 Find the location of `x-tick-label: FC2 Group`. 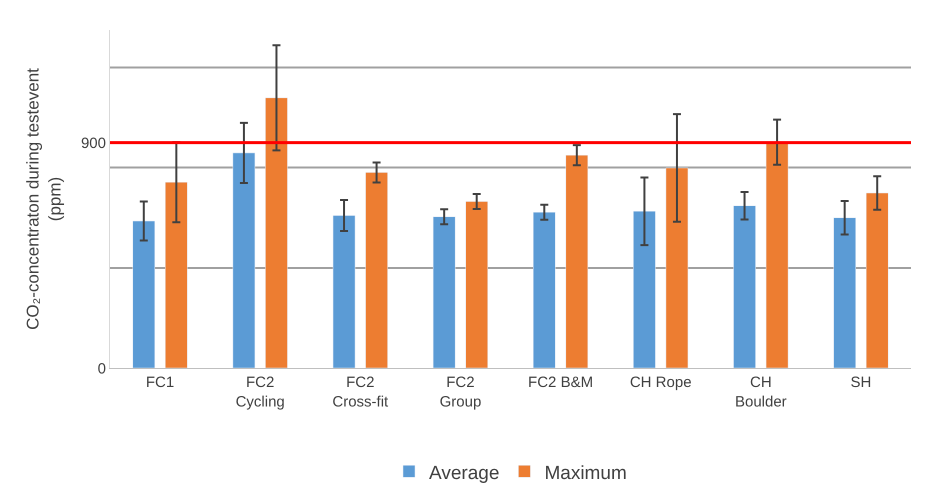

x-tick-label: FC2 Group is located at coordinates (461, 392).